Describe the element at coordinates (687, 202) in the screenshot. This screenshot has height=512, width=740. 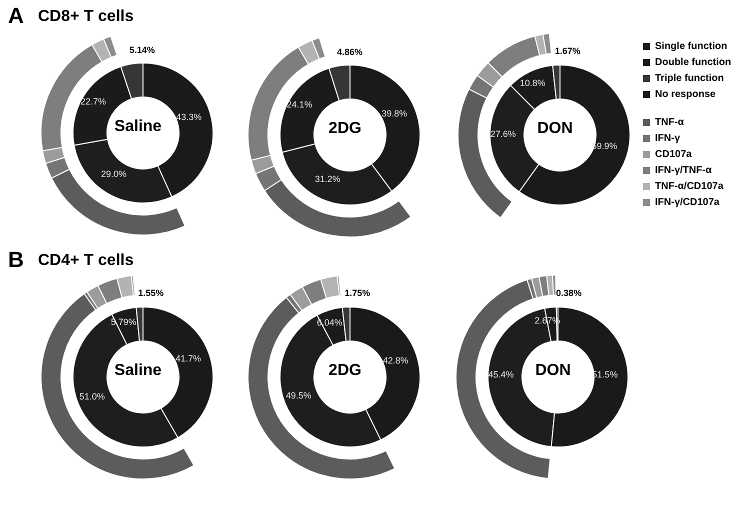
I see `legend-label: IFN-γ/CD107a` at that location.